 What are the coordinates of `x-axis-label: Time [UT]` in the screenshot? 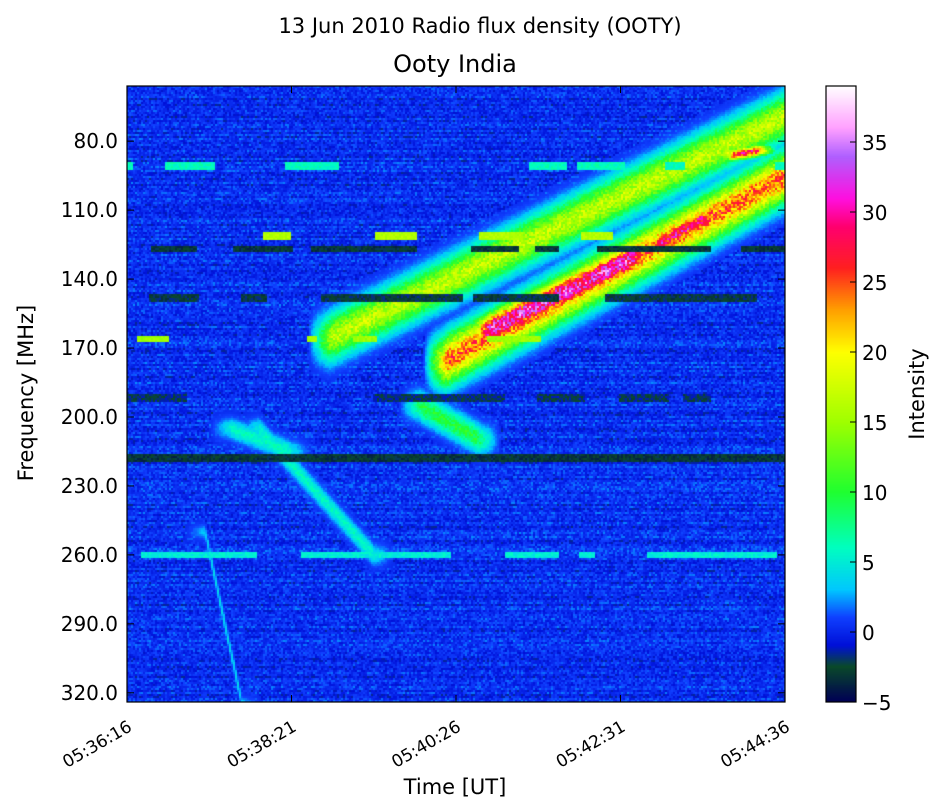 It's located at (455, 787).